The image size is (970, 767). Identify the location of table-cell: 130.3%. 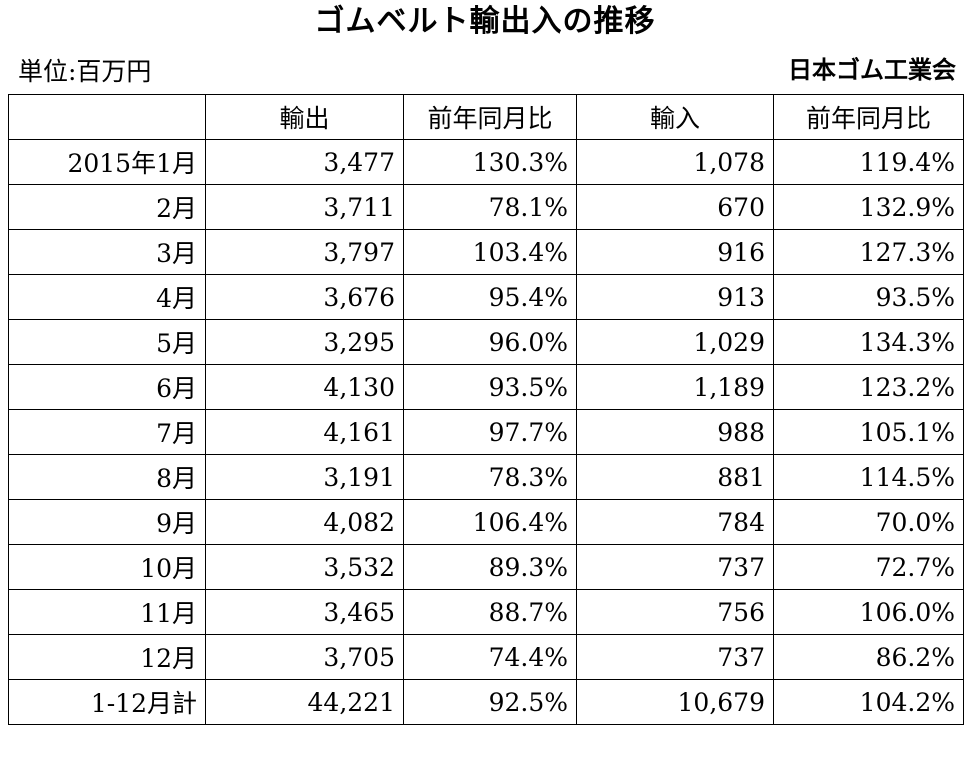
(490, 162).